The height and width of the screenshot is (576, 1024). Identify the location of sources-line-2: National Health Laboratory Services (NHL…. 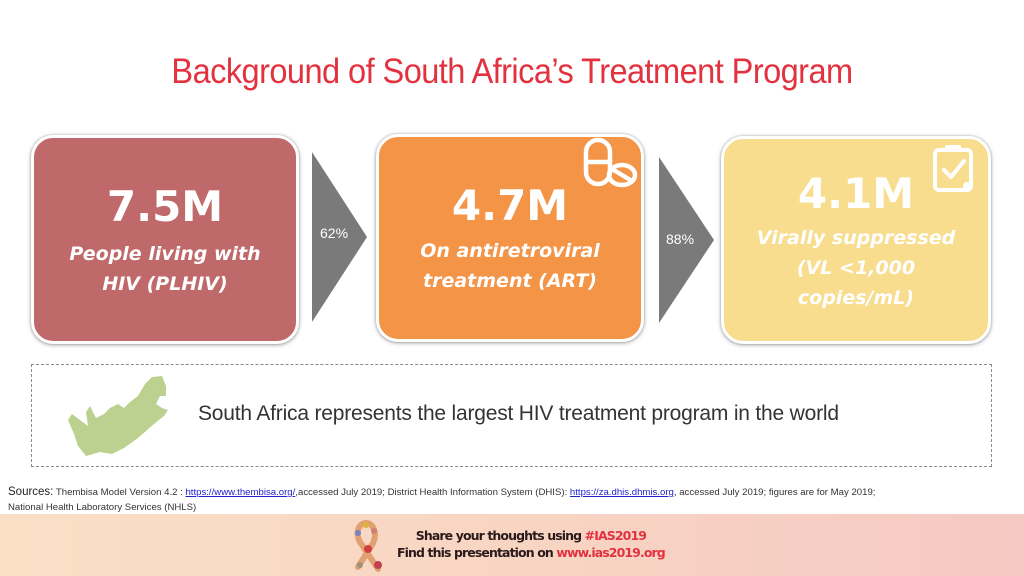
(102, 507).